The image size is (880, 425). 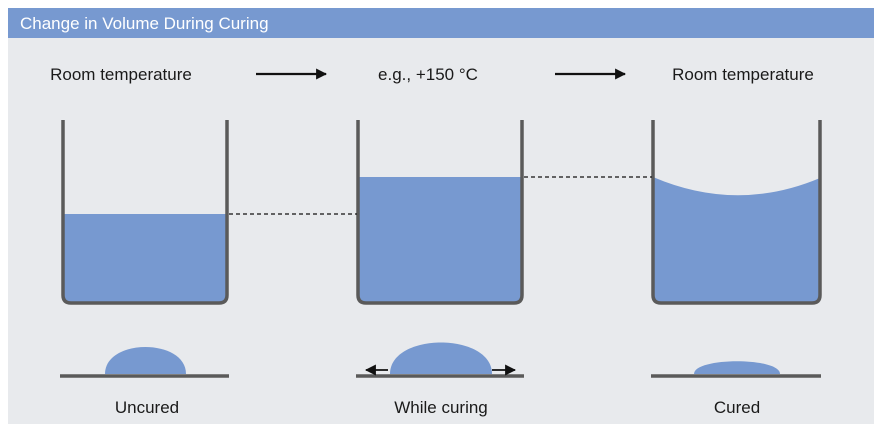 I want to click on liquid-curing, so click(x=440, y=240).